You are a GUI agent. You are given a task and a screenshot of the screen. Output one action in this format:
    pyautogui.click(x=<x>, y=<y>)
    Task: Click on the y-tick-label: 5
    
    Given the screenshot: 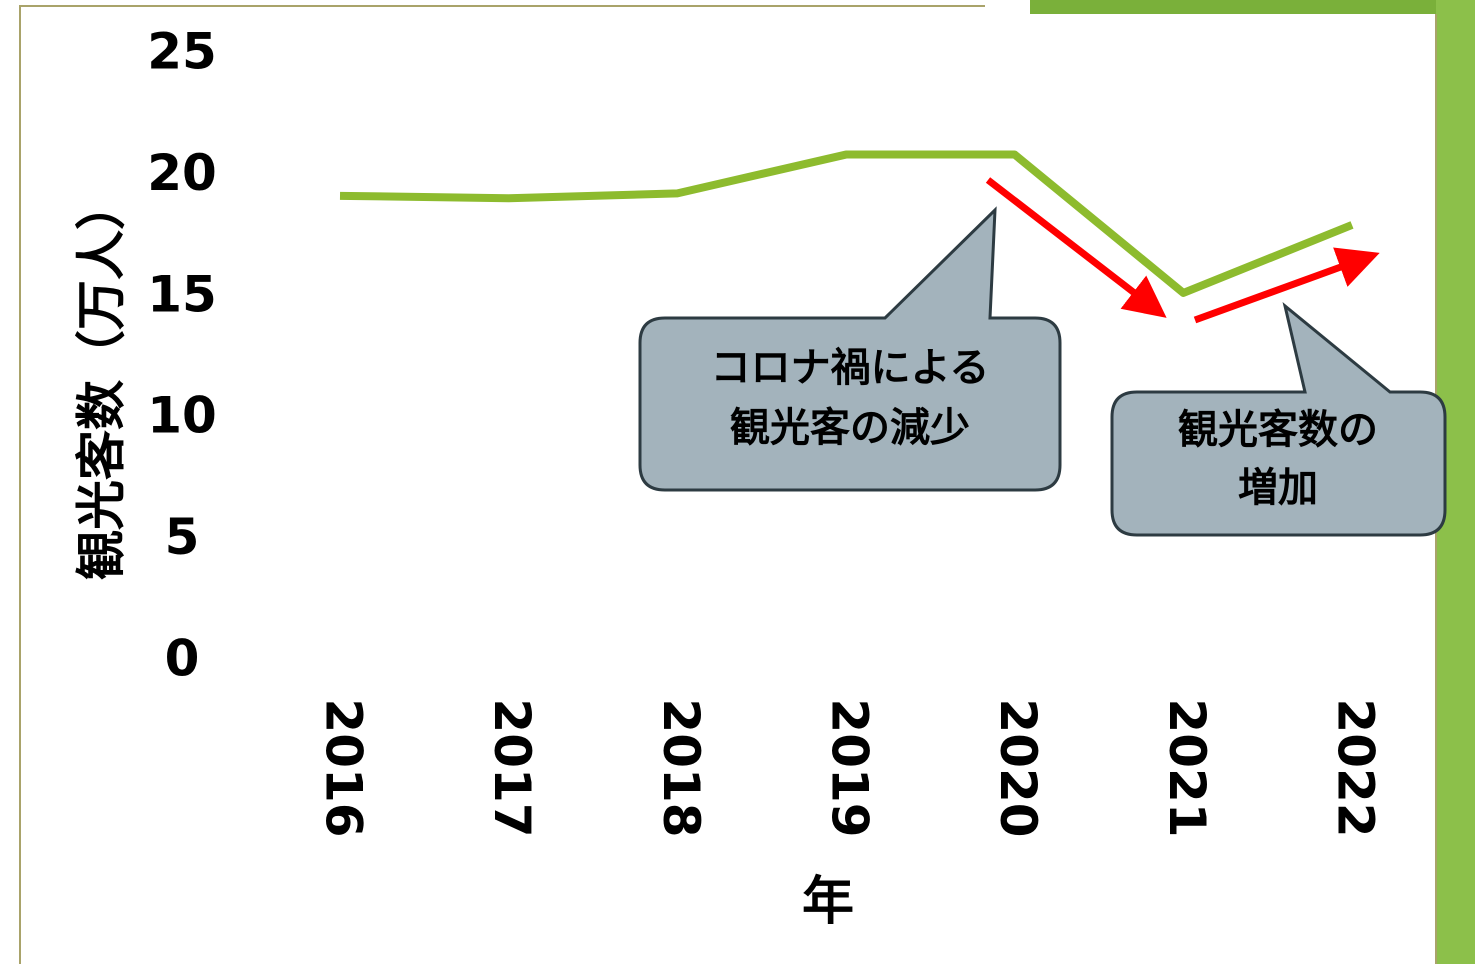 What is the action you would take?
    pyautogui.click(x=182, y=537)
    